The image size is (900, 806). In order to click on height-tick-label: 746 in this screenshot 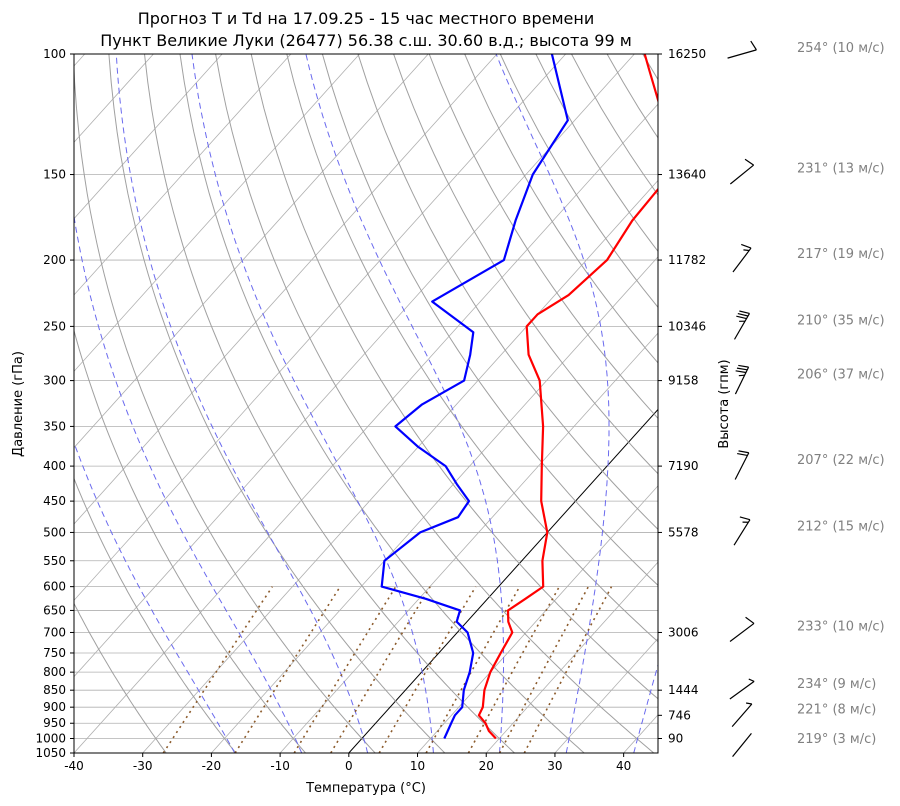, I will do `click(679, 715)`.